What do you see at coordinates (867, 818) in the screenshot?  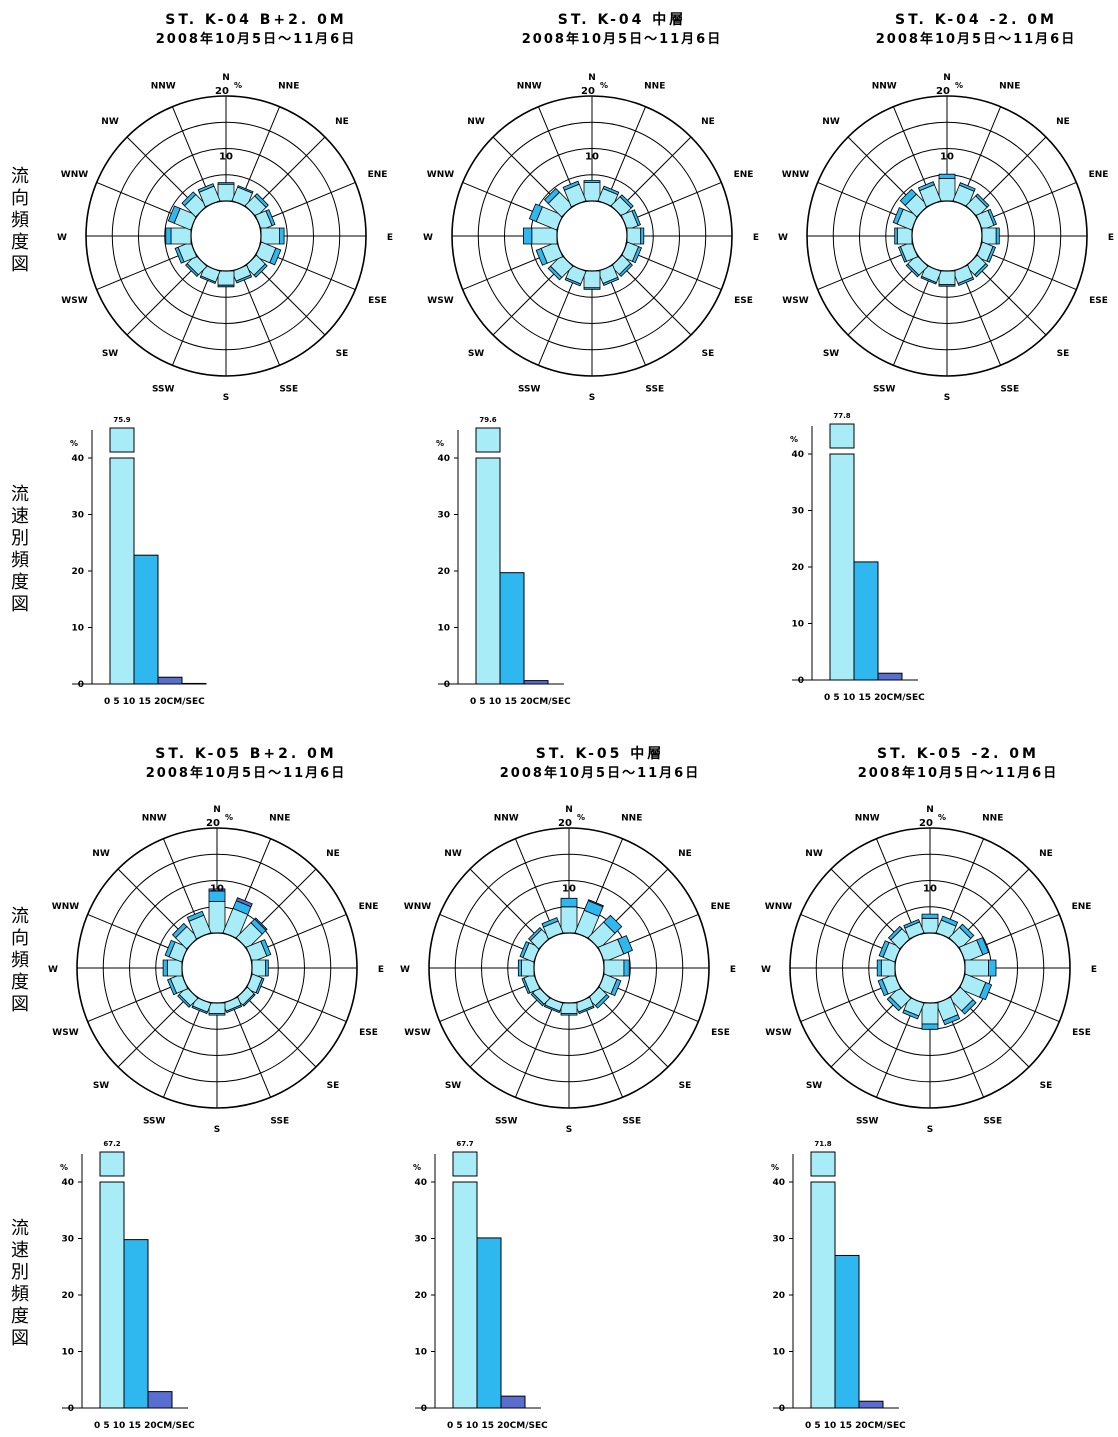 I see `direction-label: NNW` at bounding box center [867, 818].